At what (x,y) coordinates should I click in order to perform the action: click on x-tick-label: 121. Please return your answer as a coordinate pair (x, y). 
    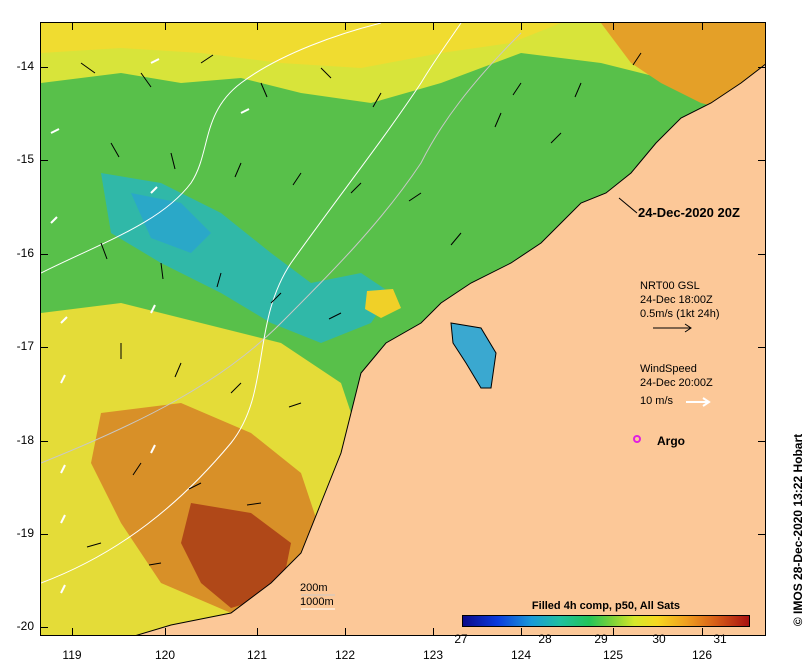
    Looking at the image, I should click on (257, 655).